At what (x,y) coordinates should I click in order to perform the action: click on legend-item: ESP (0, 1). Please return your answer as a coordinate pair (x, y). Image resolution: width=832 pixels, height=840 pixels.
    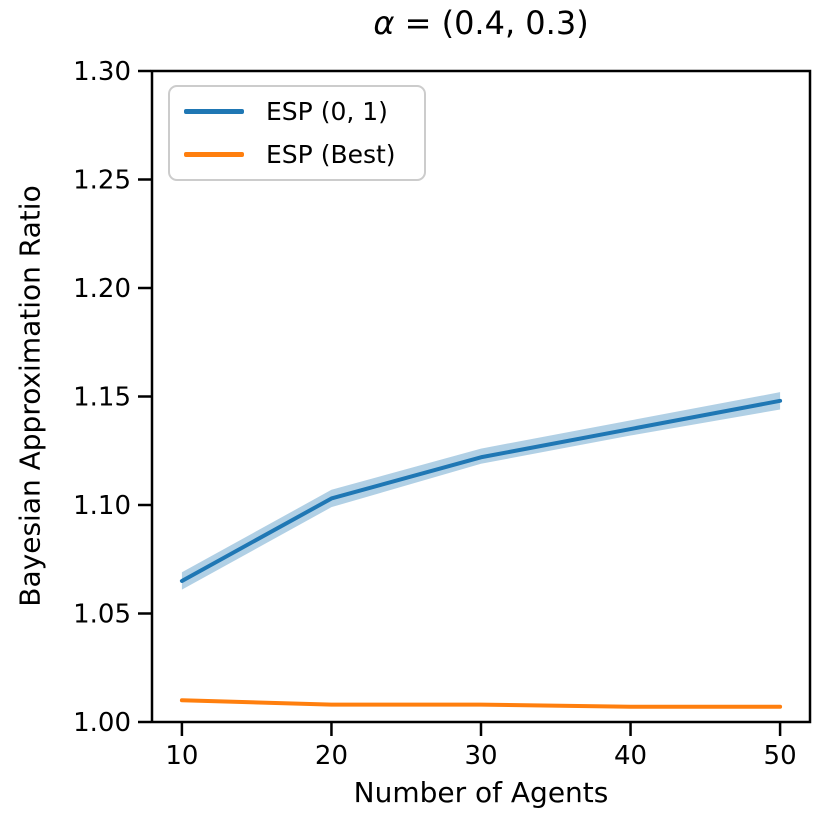
    Looking at the image, I should click on (297, 111).